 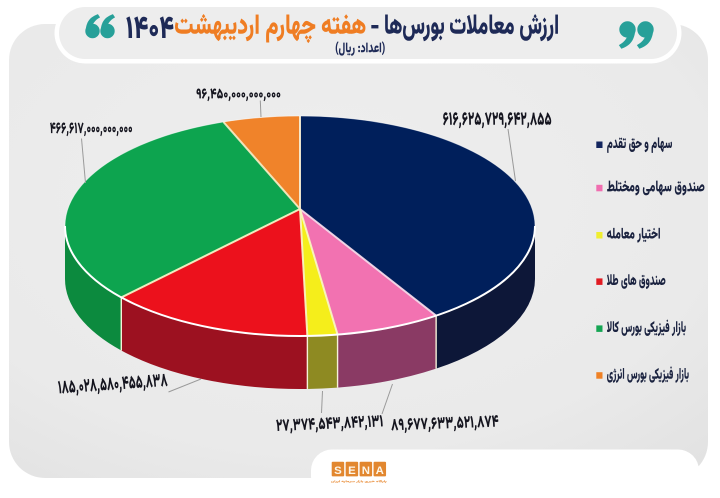 What do you see at coordinates (338, 471) in the screenshot?
I see `svg-text: S` at bounding box center [338, 471].